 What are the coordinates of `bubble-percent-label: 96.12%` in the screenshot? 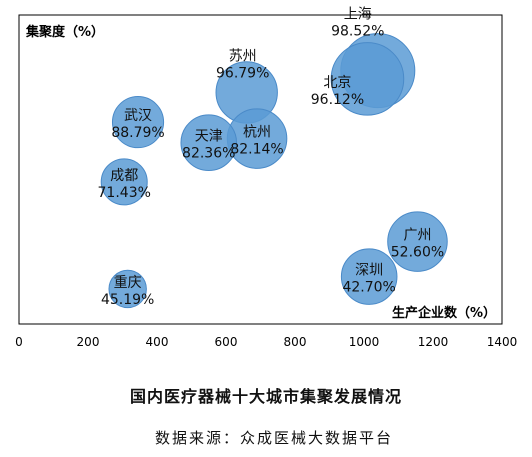 It's located at (337, 100).